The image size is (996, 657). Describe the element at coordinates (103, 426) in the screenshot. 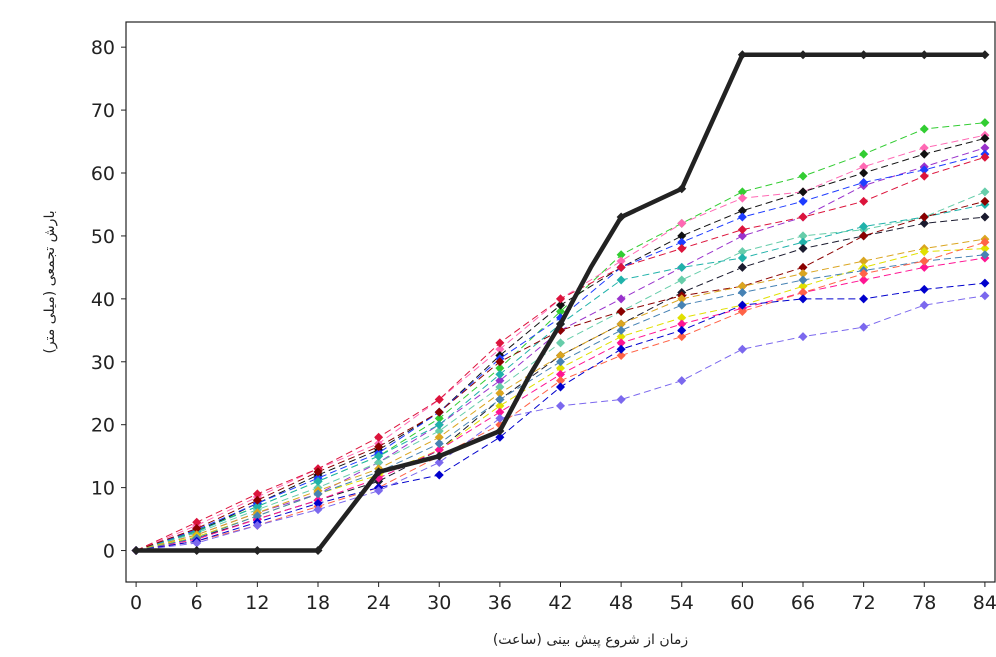

I see `y-tick-label: 20` at that location.